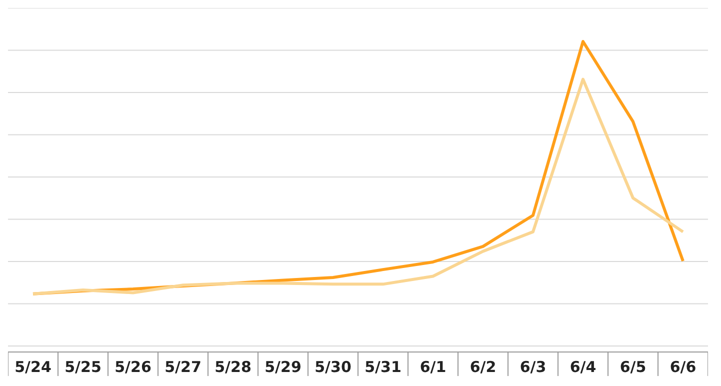 This screenshot has height=386, width=721. I want to click on x-tick-label: 5/28, so click(233, 367).